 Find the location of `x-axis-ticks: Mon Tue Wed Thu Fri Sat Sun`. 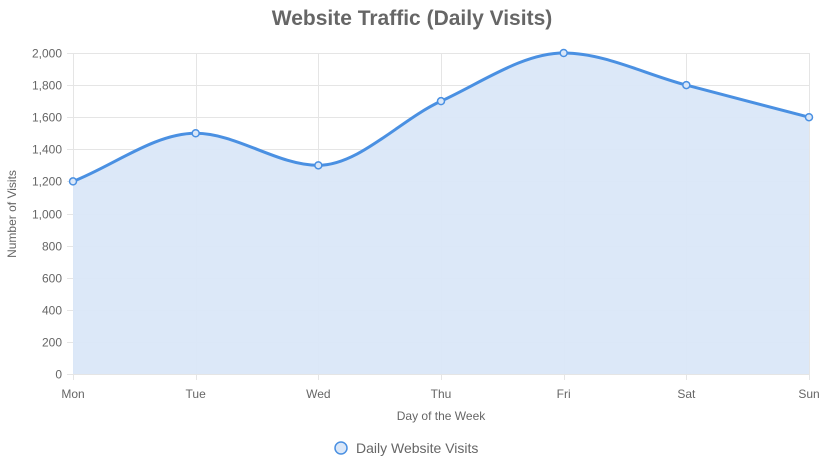

x-axis-ticks: Mon Tue Wed Thu Fri Sat Sun is located at coordinates (440, 394).